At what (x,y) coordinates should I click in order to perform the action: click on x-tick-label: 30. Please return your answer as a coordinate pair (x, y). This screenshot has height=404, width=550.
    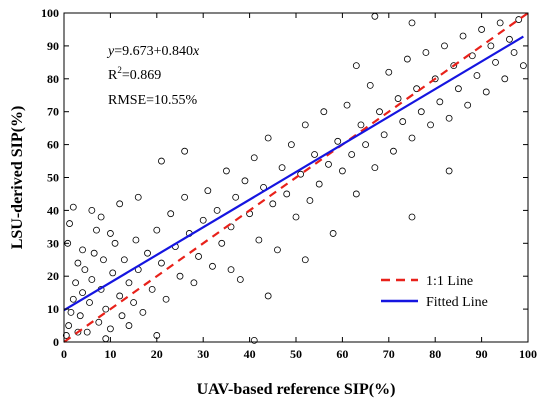
    Looking at the image, I should click on (203, 354).